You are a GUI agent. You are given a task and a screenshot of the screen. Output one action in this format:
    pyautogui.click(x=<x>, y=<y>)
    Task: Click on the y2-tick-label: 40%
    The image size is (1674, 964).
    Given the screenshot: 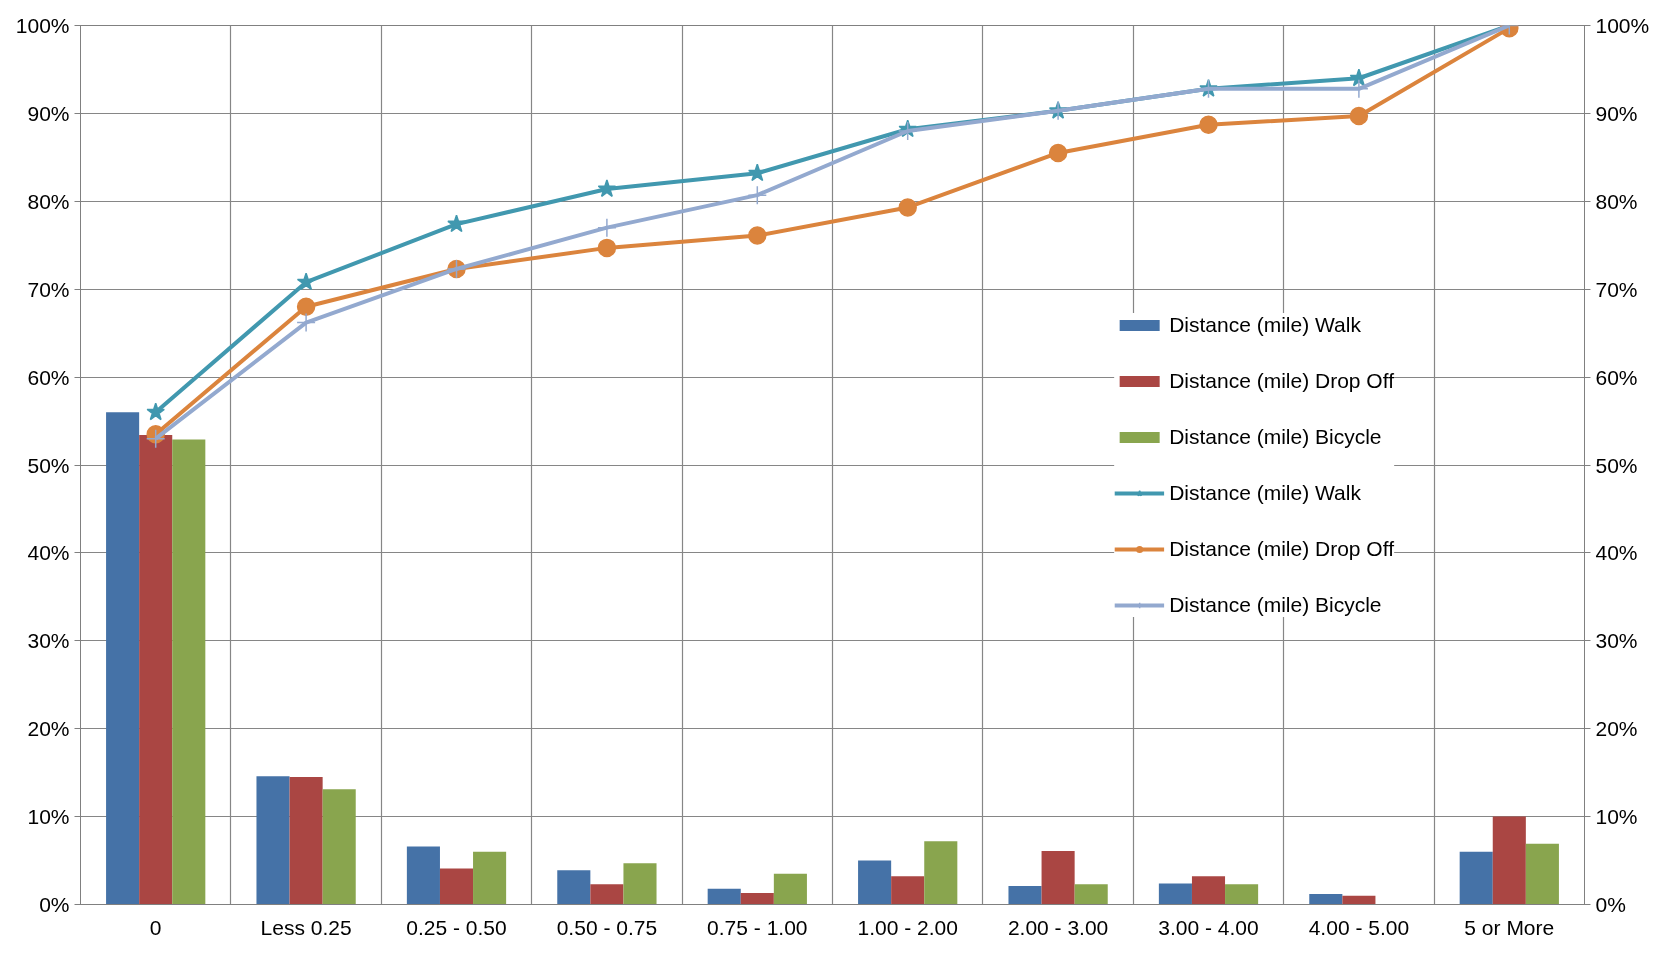 What is the action you would take?
    pyautogui.click(x=1616, y=553)
    